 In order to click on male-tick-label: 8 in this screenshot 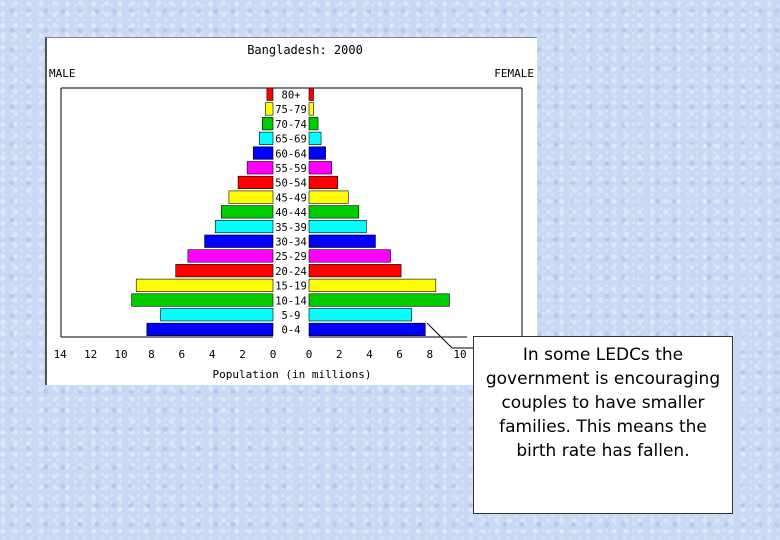, I will do `click(151, 354)`.